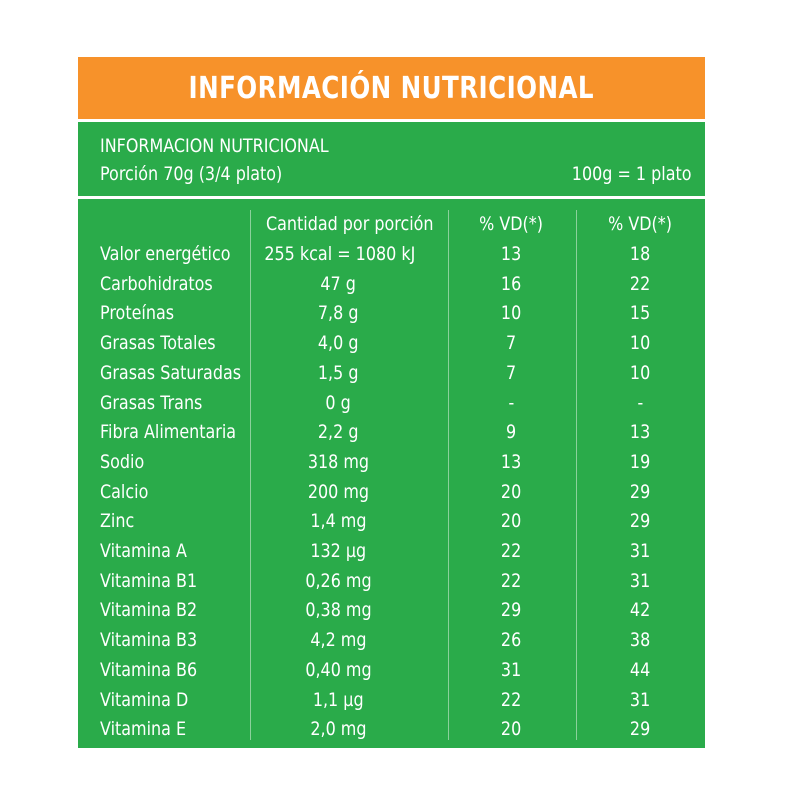 The width and height of the screenshot is (800, 800). Describe the element at coordinates (165, 254) in the screenshot. I see `nutrient-name: Valor energético` at that location.